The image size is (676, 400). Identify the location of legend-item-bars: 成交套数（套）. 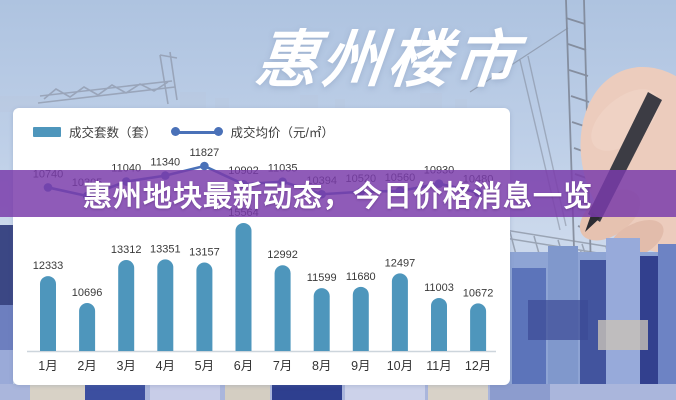
(95, 131).